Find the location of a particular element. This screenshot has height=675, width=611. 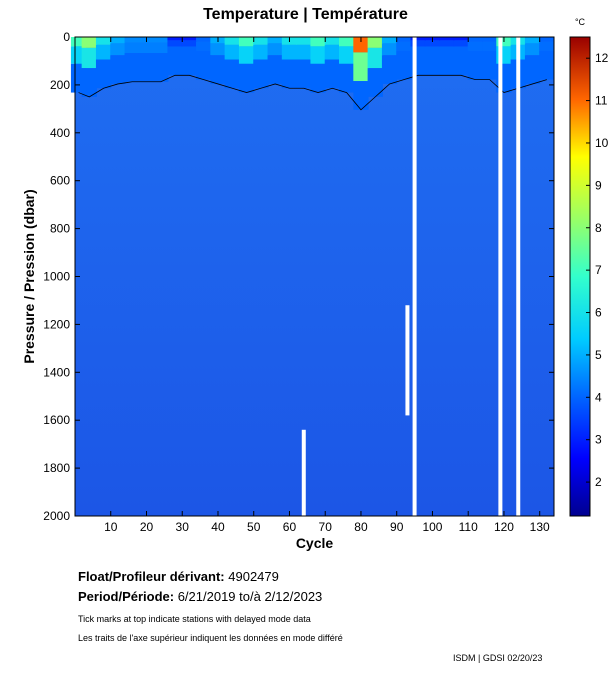

x-tick-label: 10 is located at coordinates (111, 527).